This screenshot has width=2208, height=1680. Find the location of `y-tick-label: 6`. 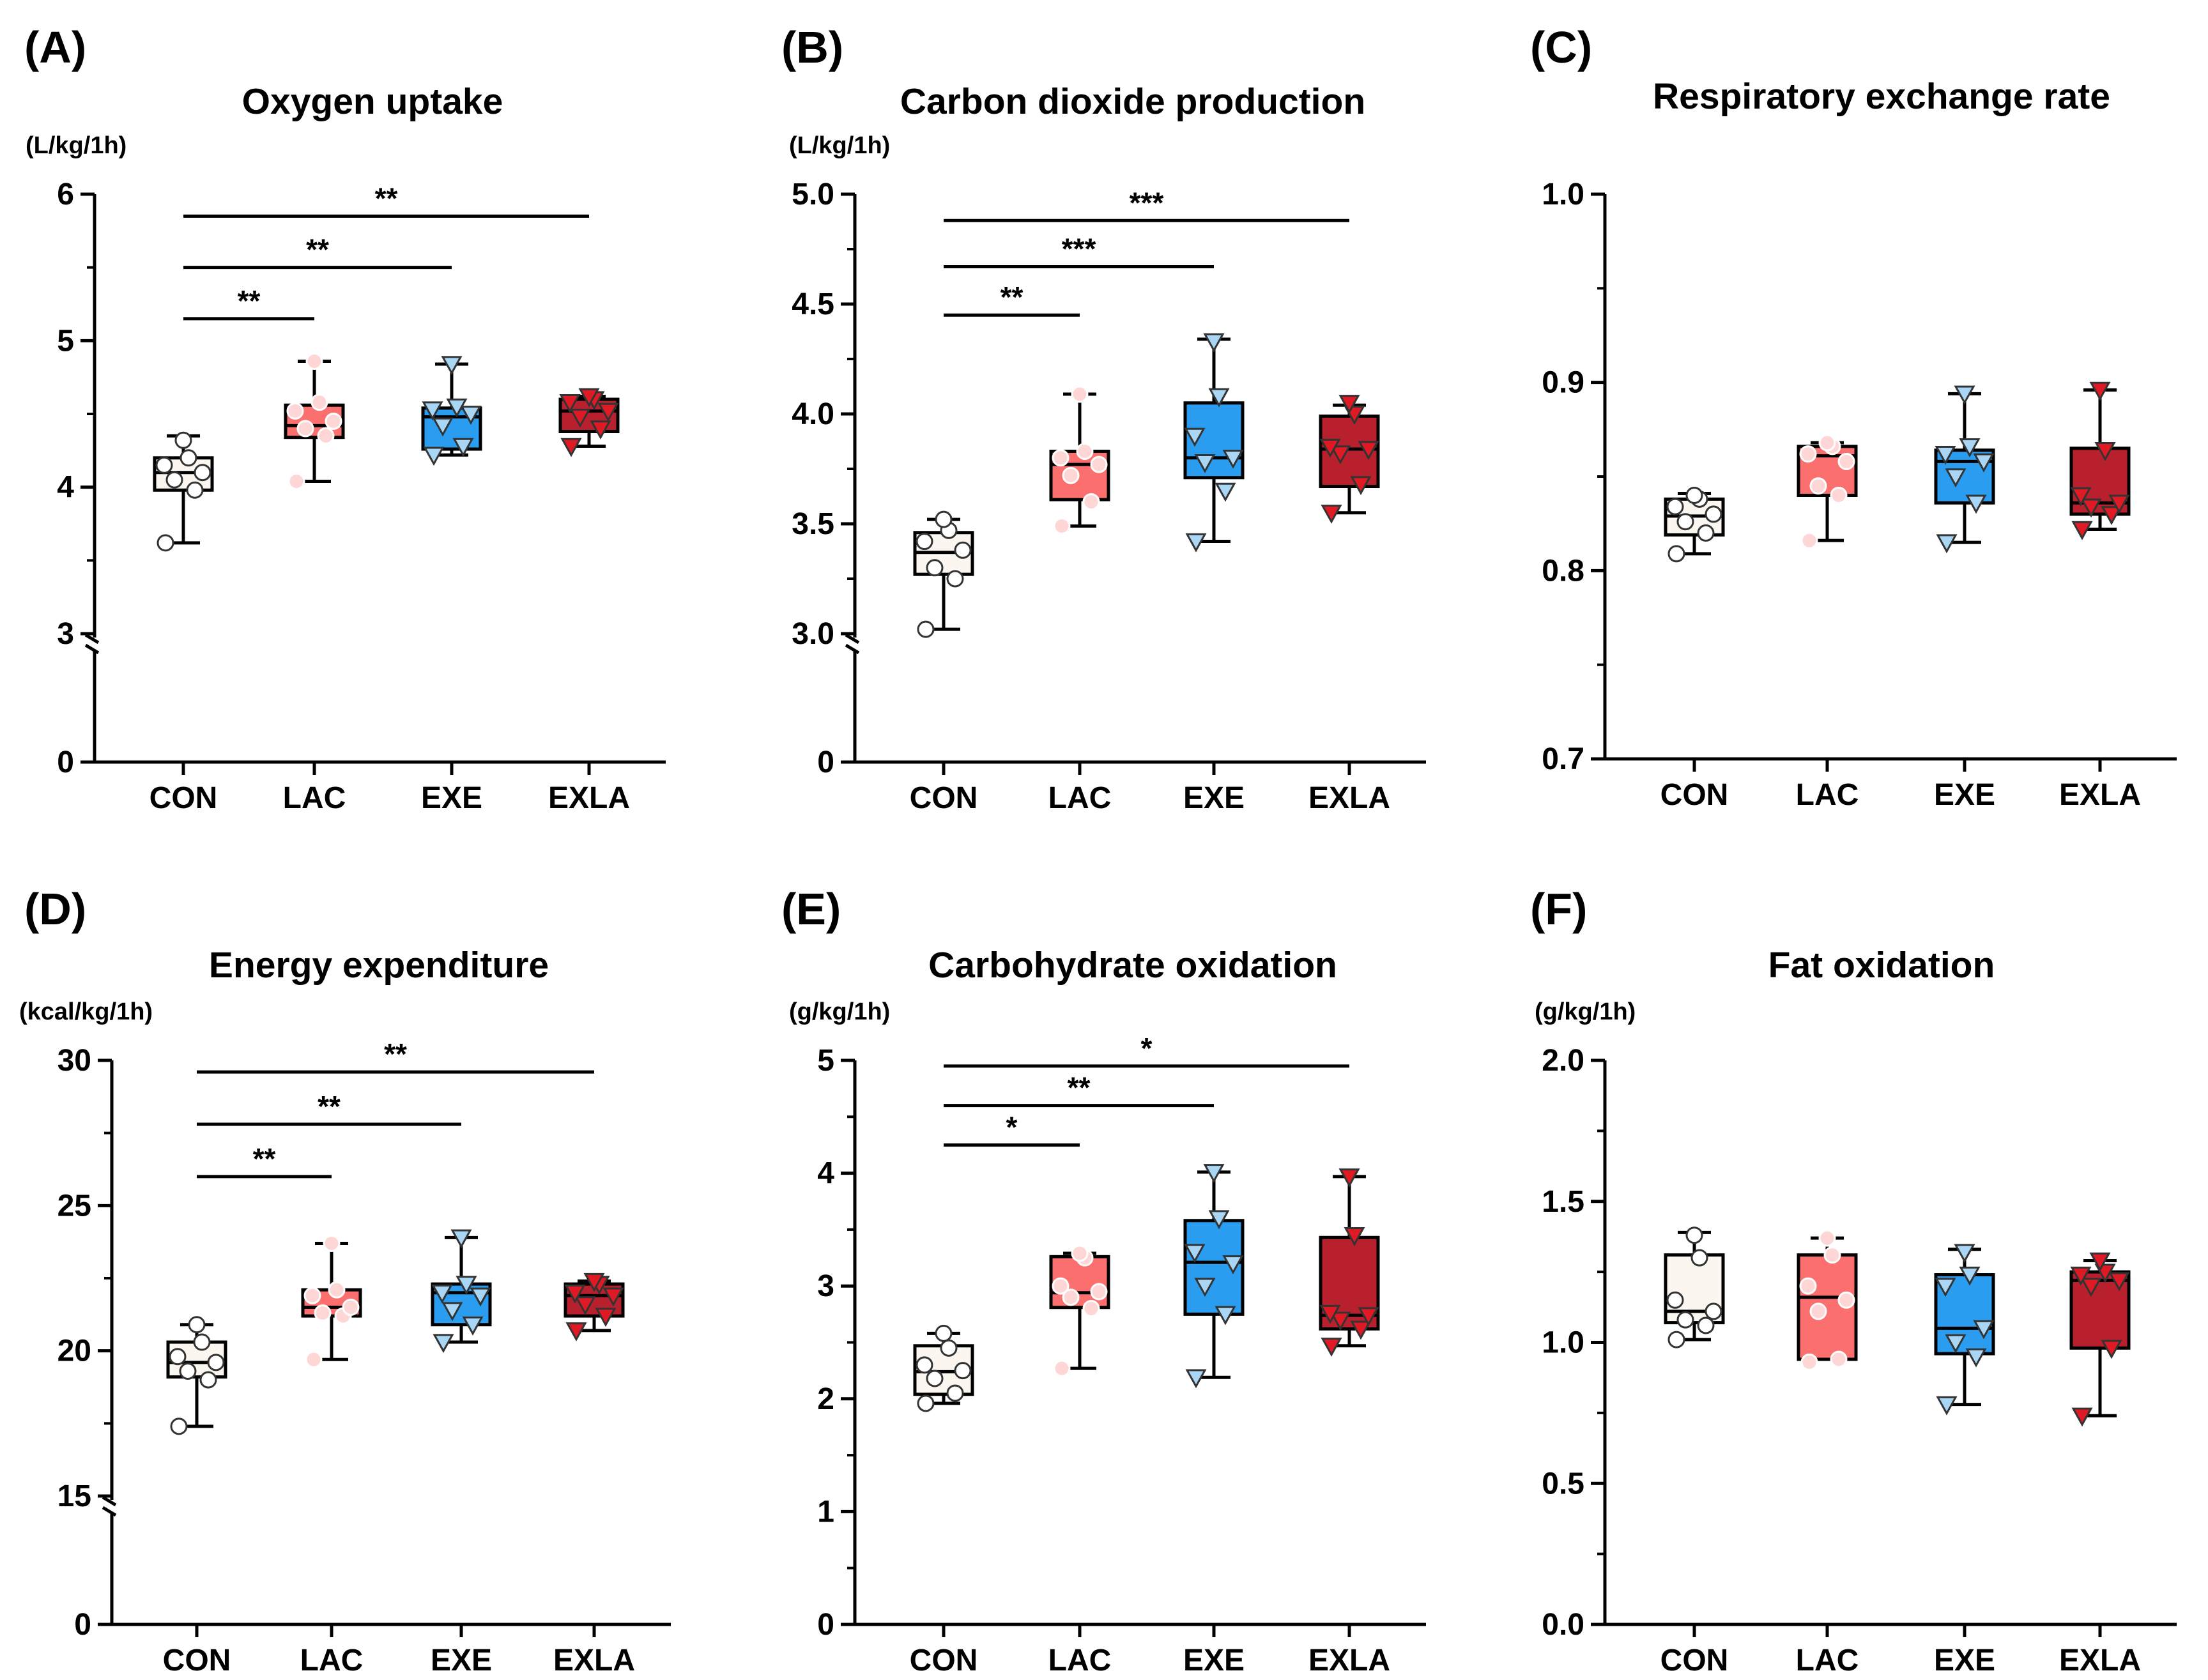

y-tick-label: 6 is located at coordinates (65, 194).